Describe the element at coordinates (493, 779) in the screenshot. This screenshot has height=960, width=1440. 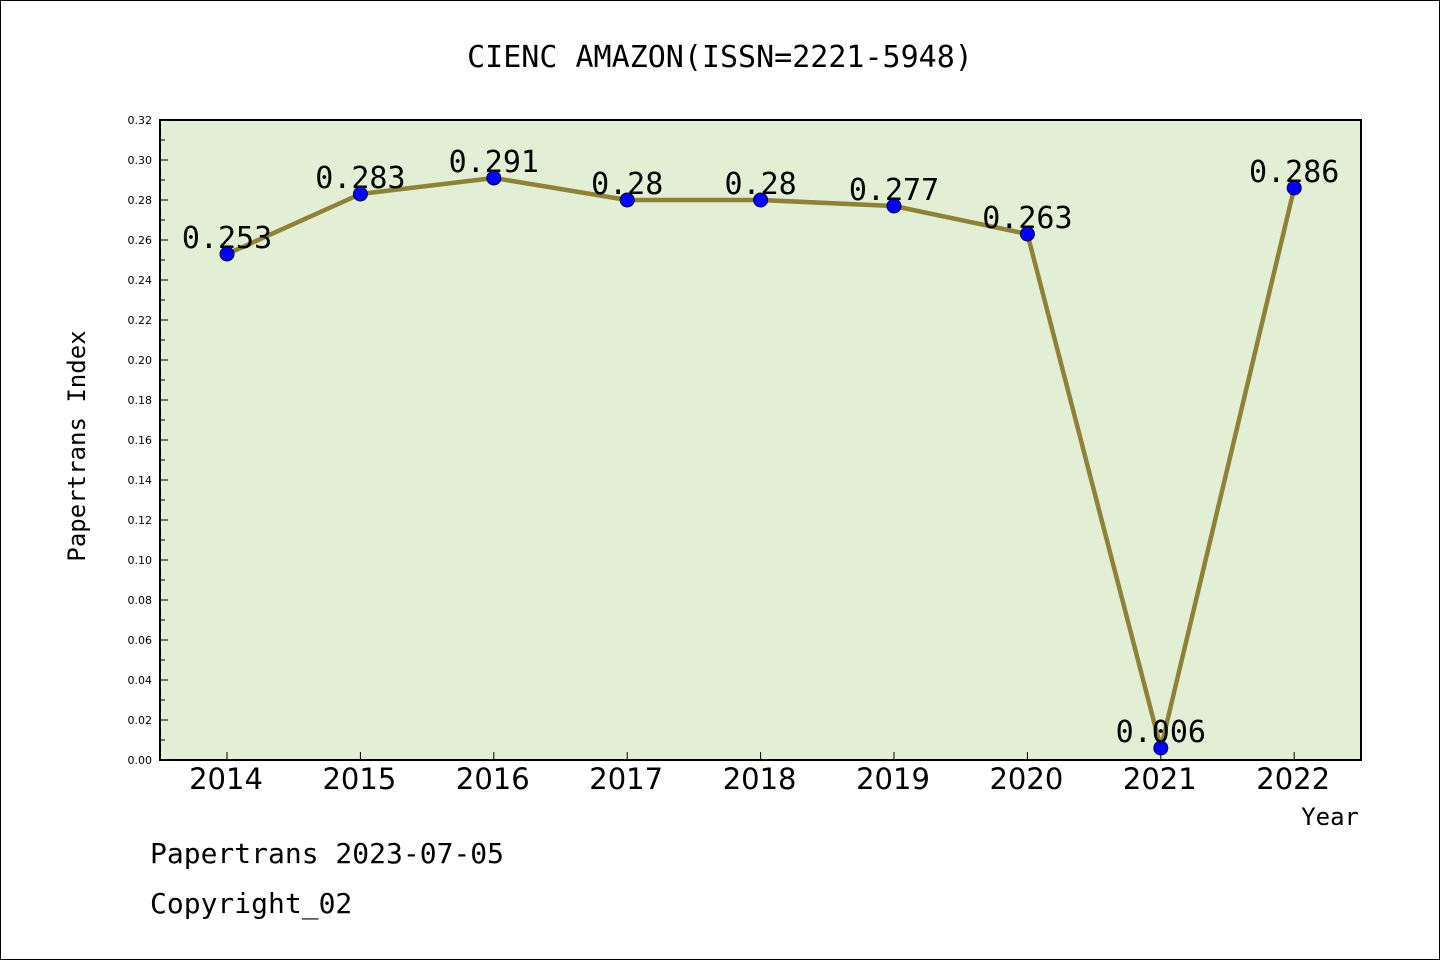
I see `x-tick-label: 2016` at that location.